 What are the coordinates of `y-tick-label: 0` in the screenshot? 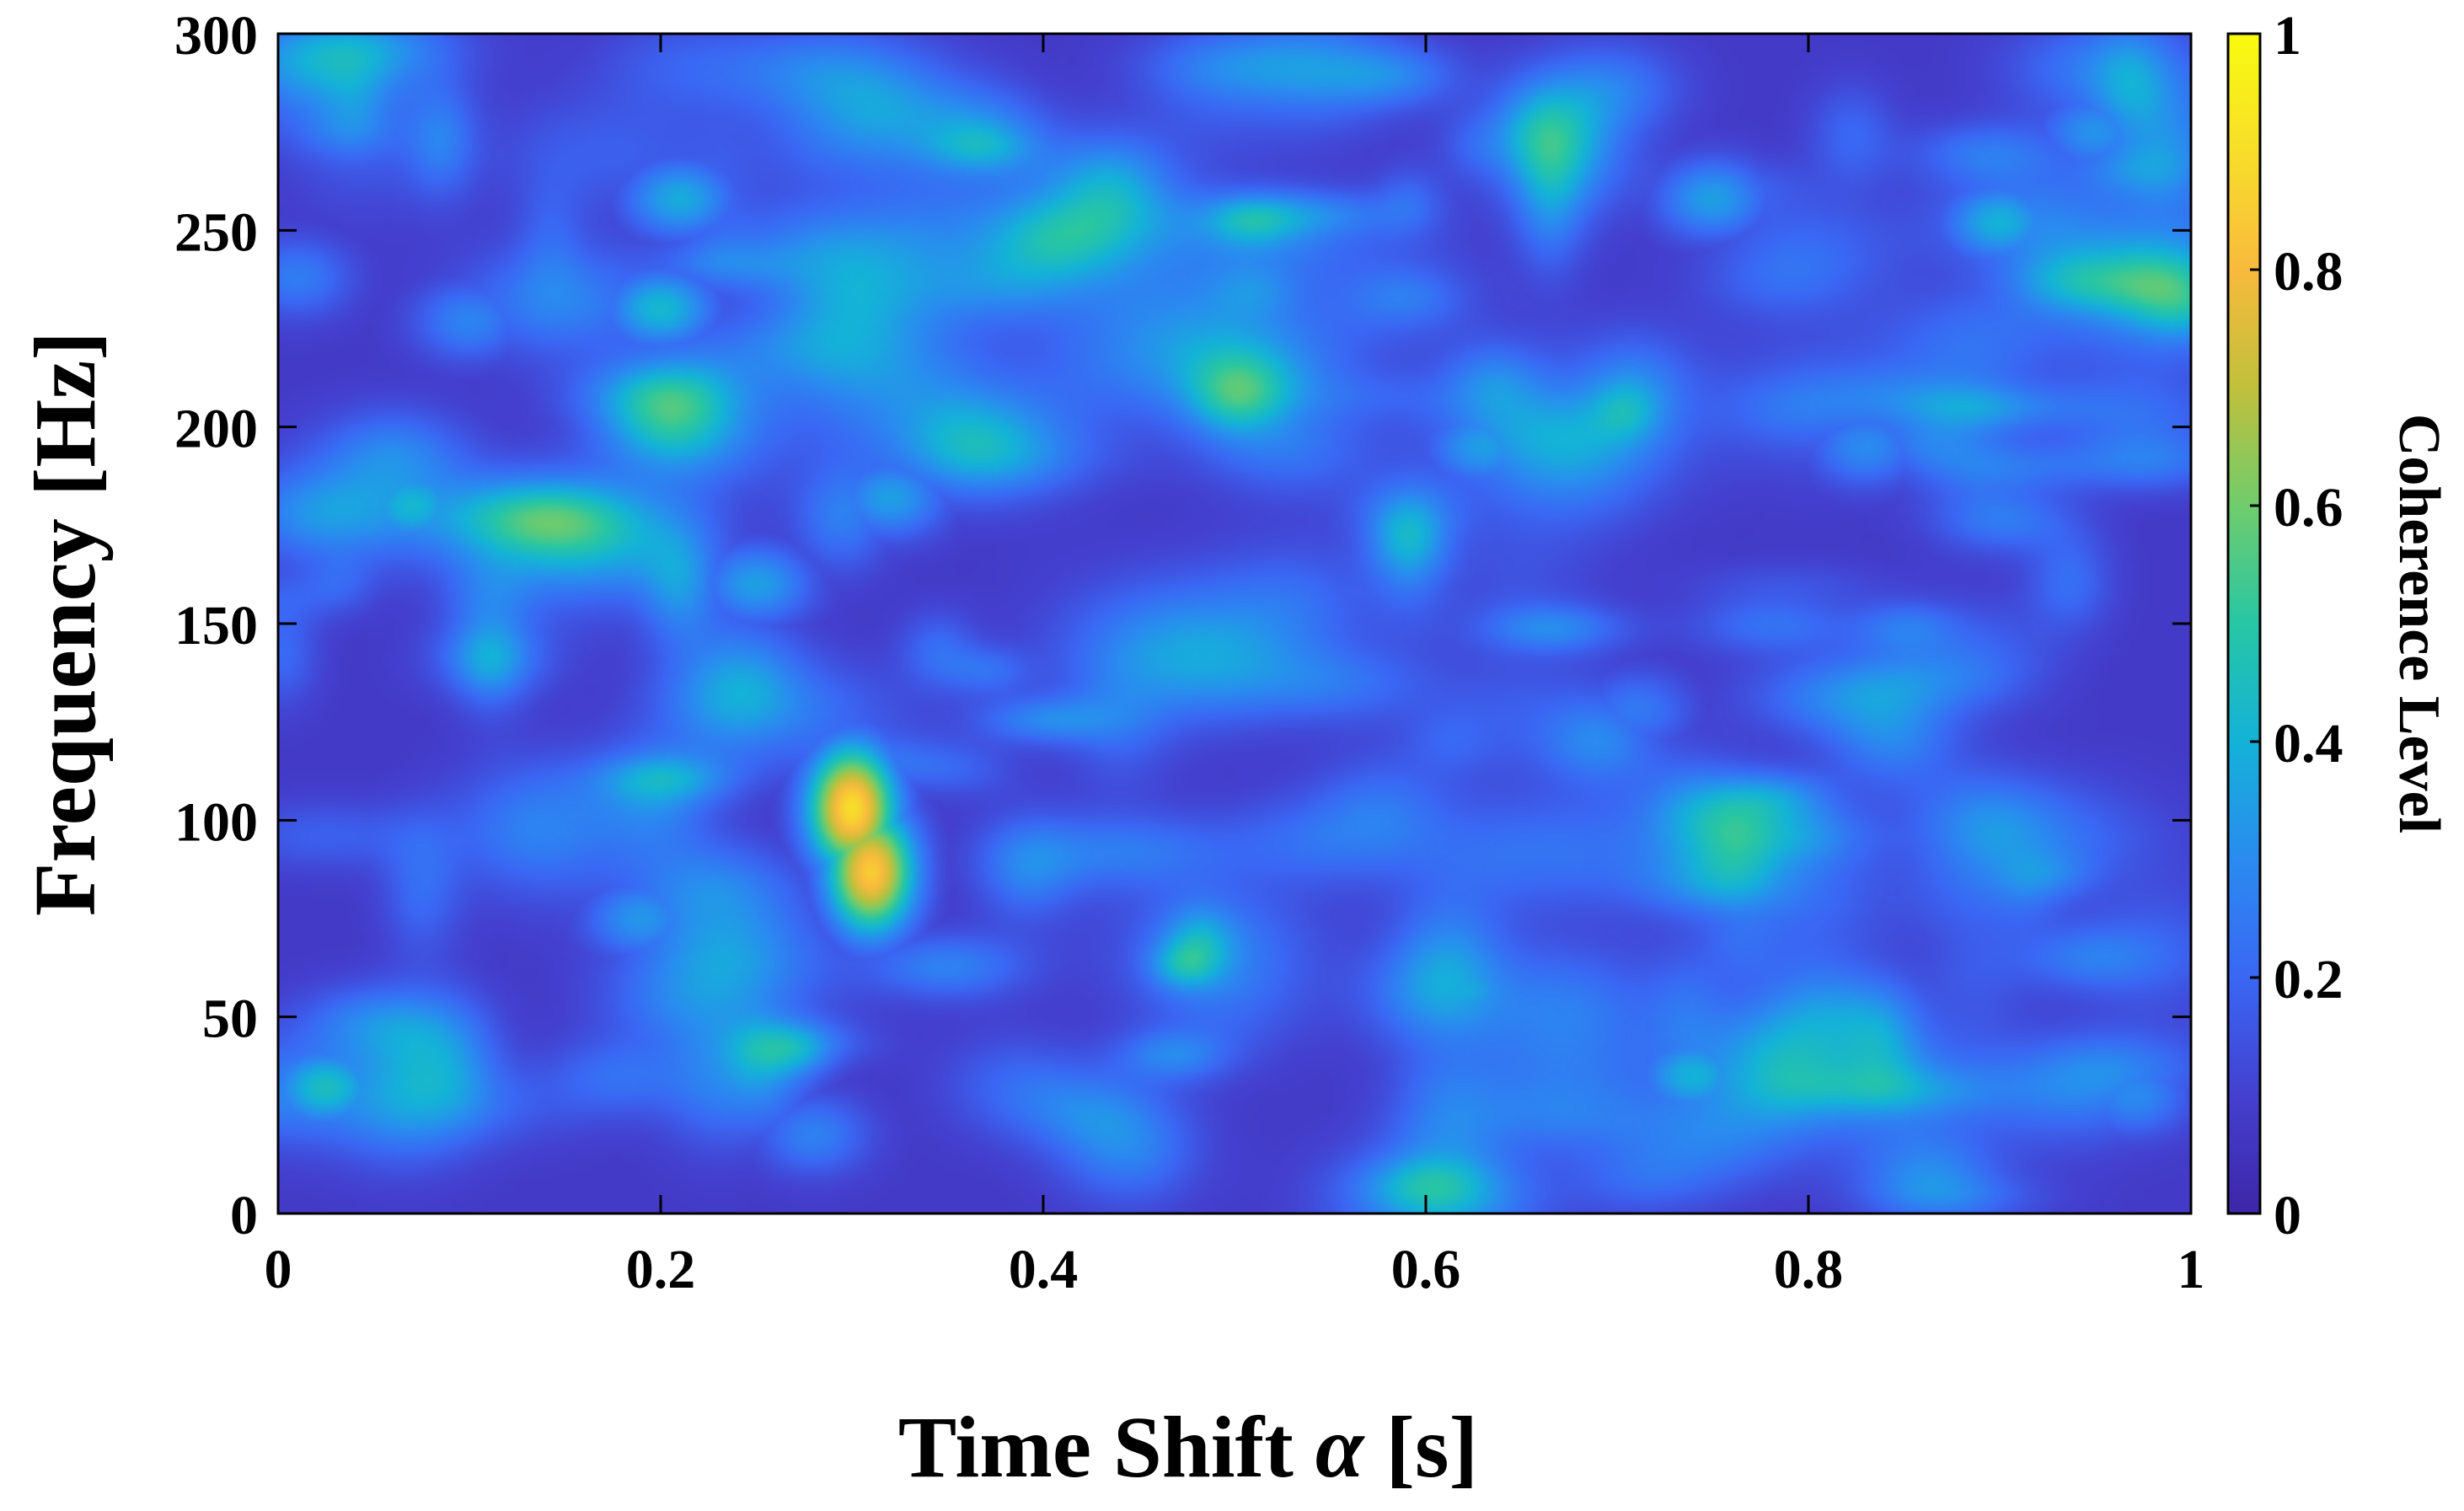 It's located at (244, 1215).